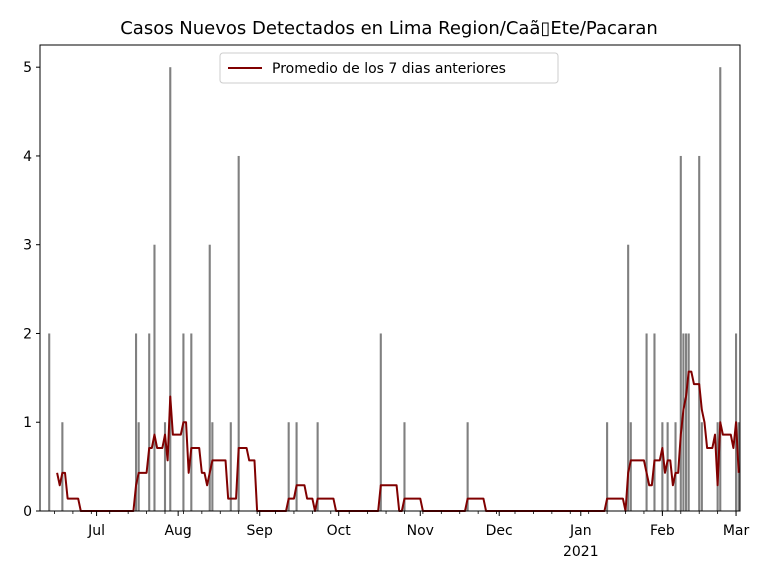  I want to click on y-tick-label: 5, so click(27, 68).